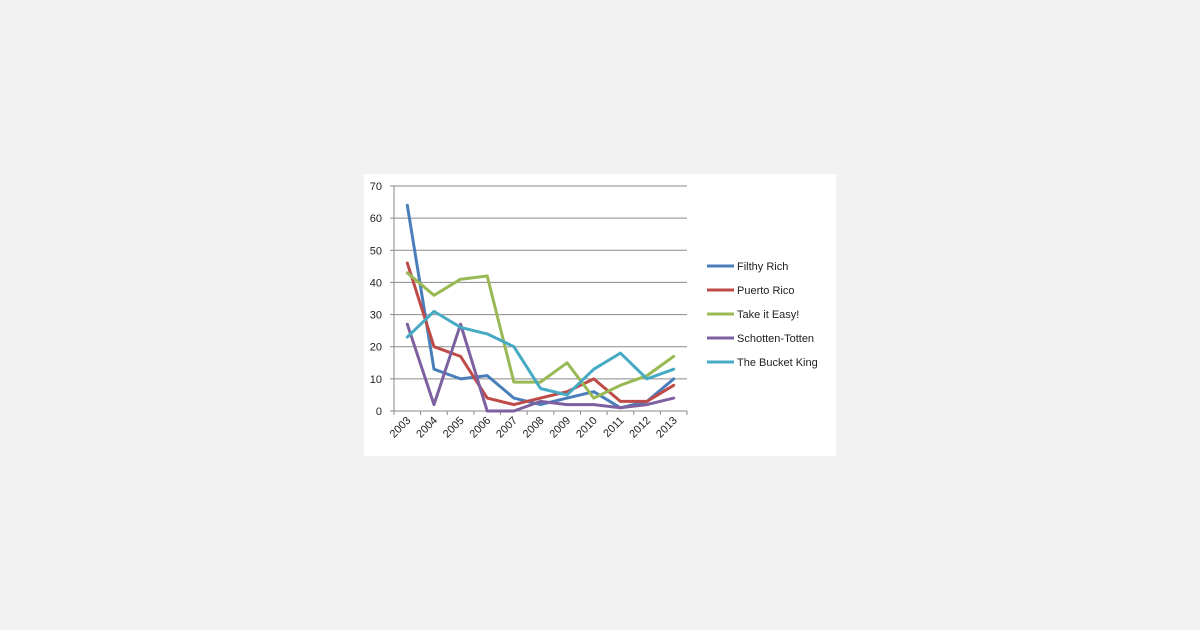 The height and width of the screenshot is (630, 1200). What do you see at coordinates (507, 428) in the screenshot?
I see `x-tick-label: 2007` at bounding box center [507, 428].